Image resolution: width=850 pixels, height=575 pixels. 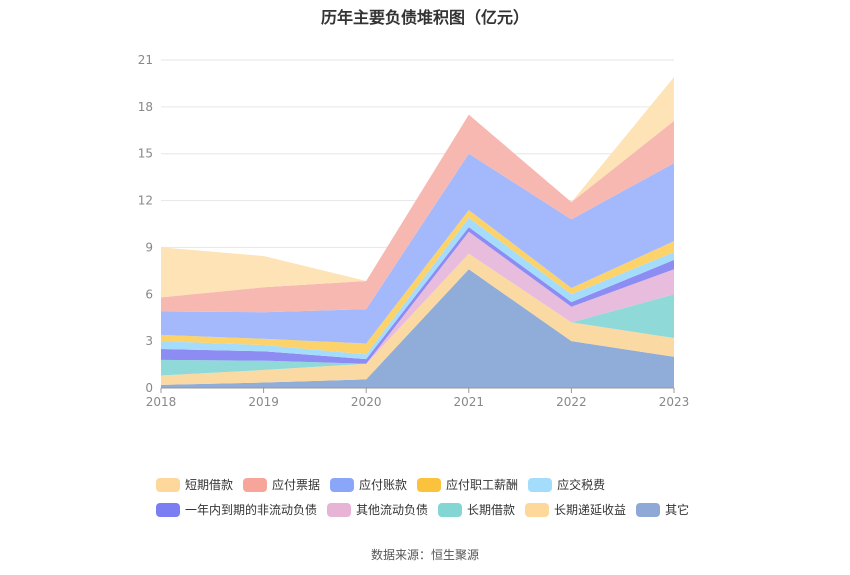 I want to click on data-source: 数据来源：恒生聚源, so click(x=424, y=555).